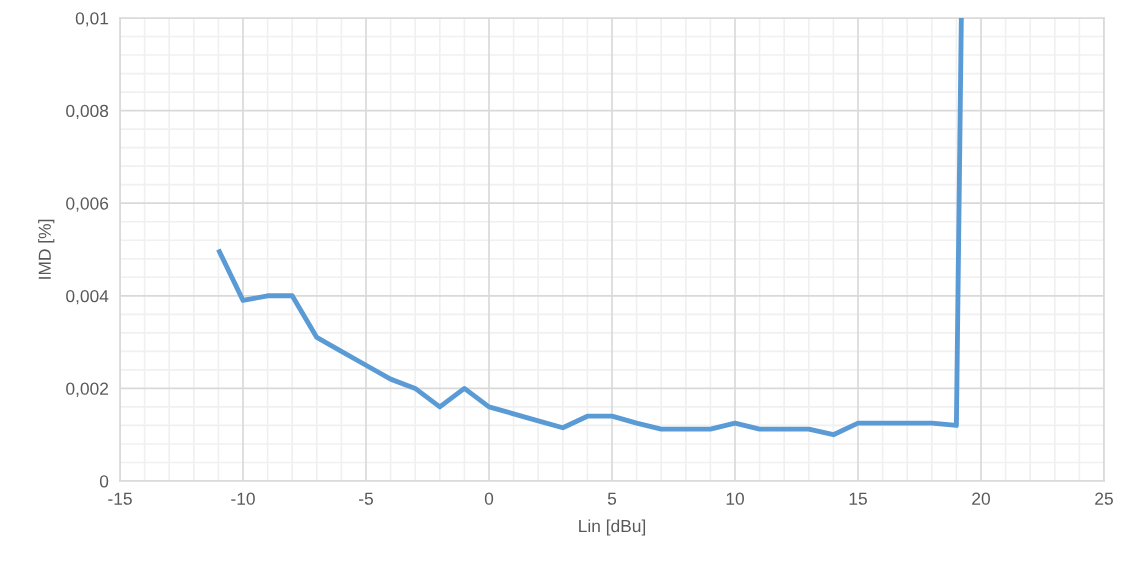  What do you see at coordinates (87, 389) in the screenshot?
I see `y-tick-label: 0,002` at bounding box center [87, 389].